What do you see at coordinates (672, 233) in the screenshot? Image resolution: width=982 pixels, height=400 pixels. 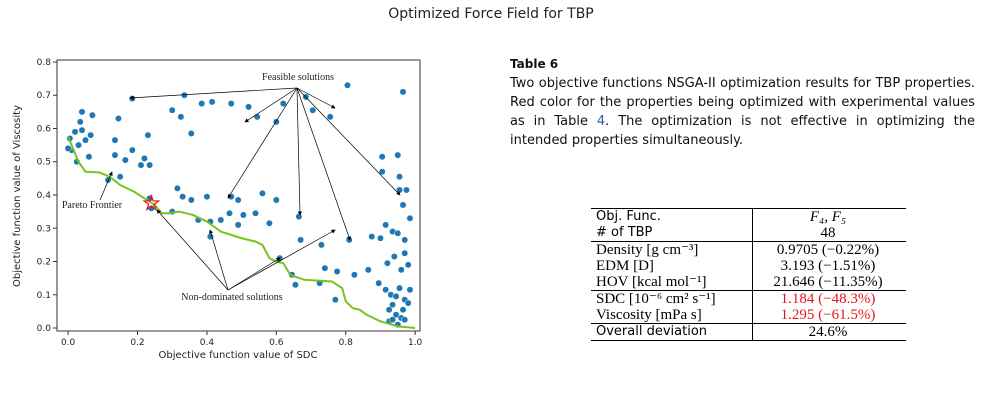 I see `table-cell: # of TBP` at bounding box center [672, 233].